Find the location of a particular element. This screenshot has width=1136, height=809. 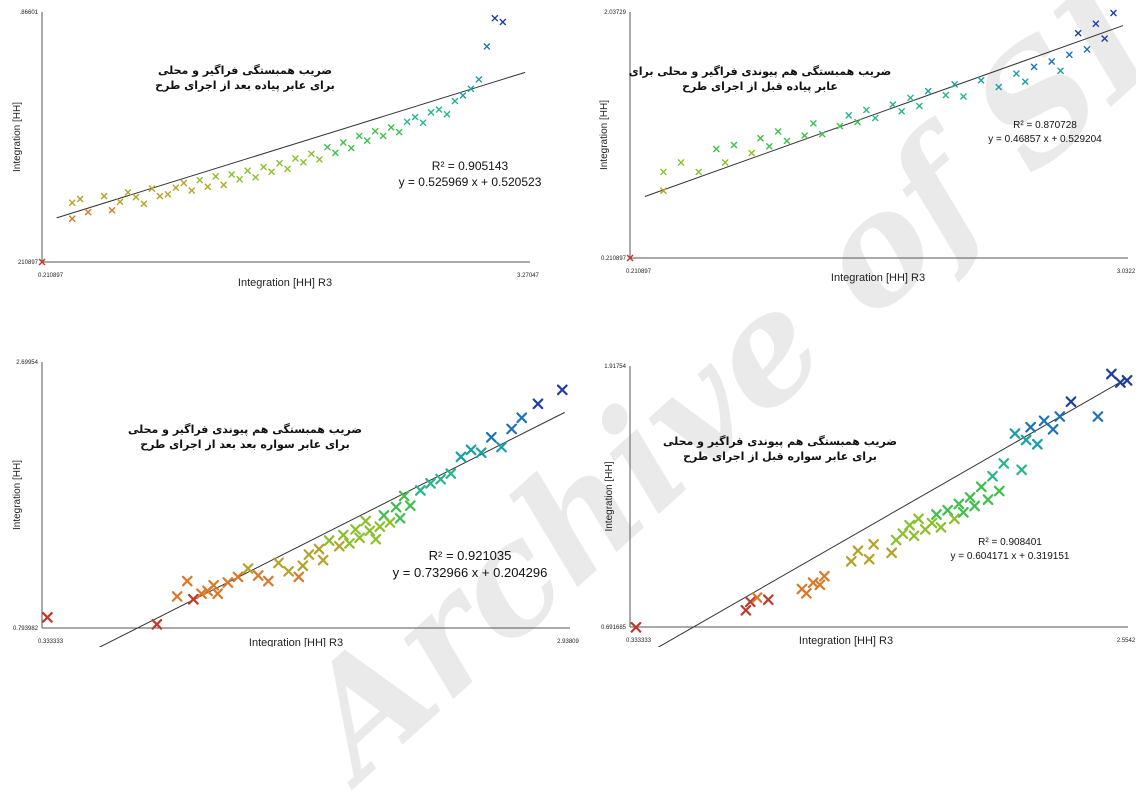

x-tick-label: 2.93809 is located at coordinates (568, 642).